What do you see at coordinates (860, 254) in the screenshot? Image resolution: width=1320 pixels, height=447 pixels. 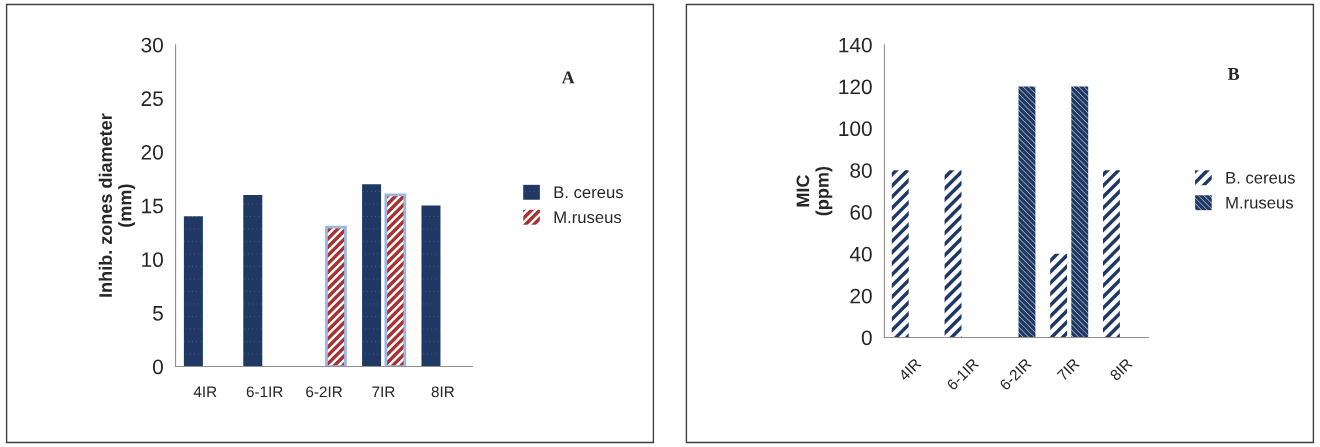 I see `y-tick-label: 40` at bounding box center [860, 254].